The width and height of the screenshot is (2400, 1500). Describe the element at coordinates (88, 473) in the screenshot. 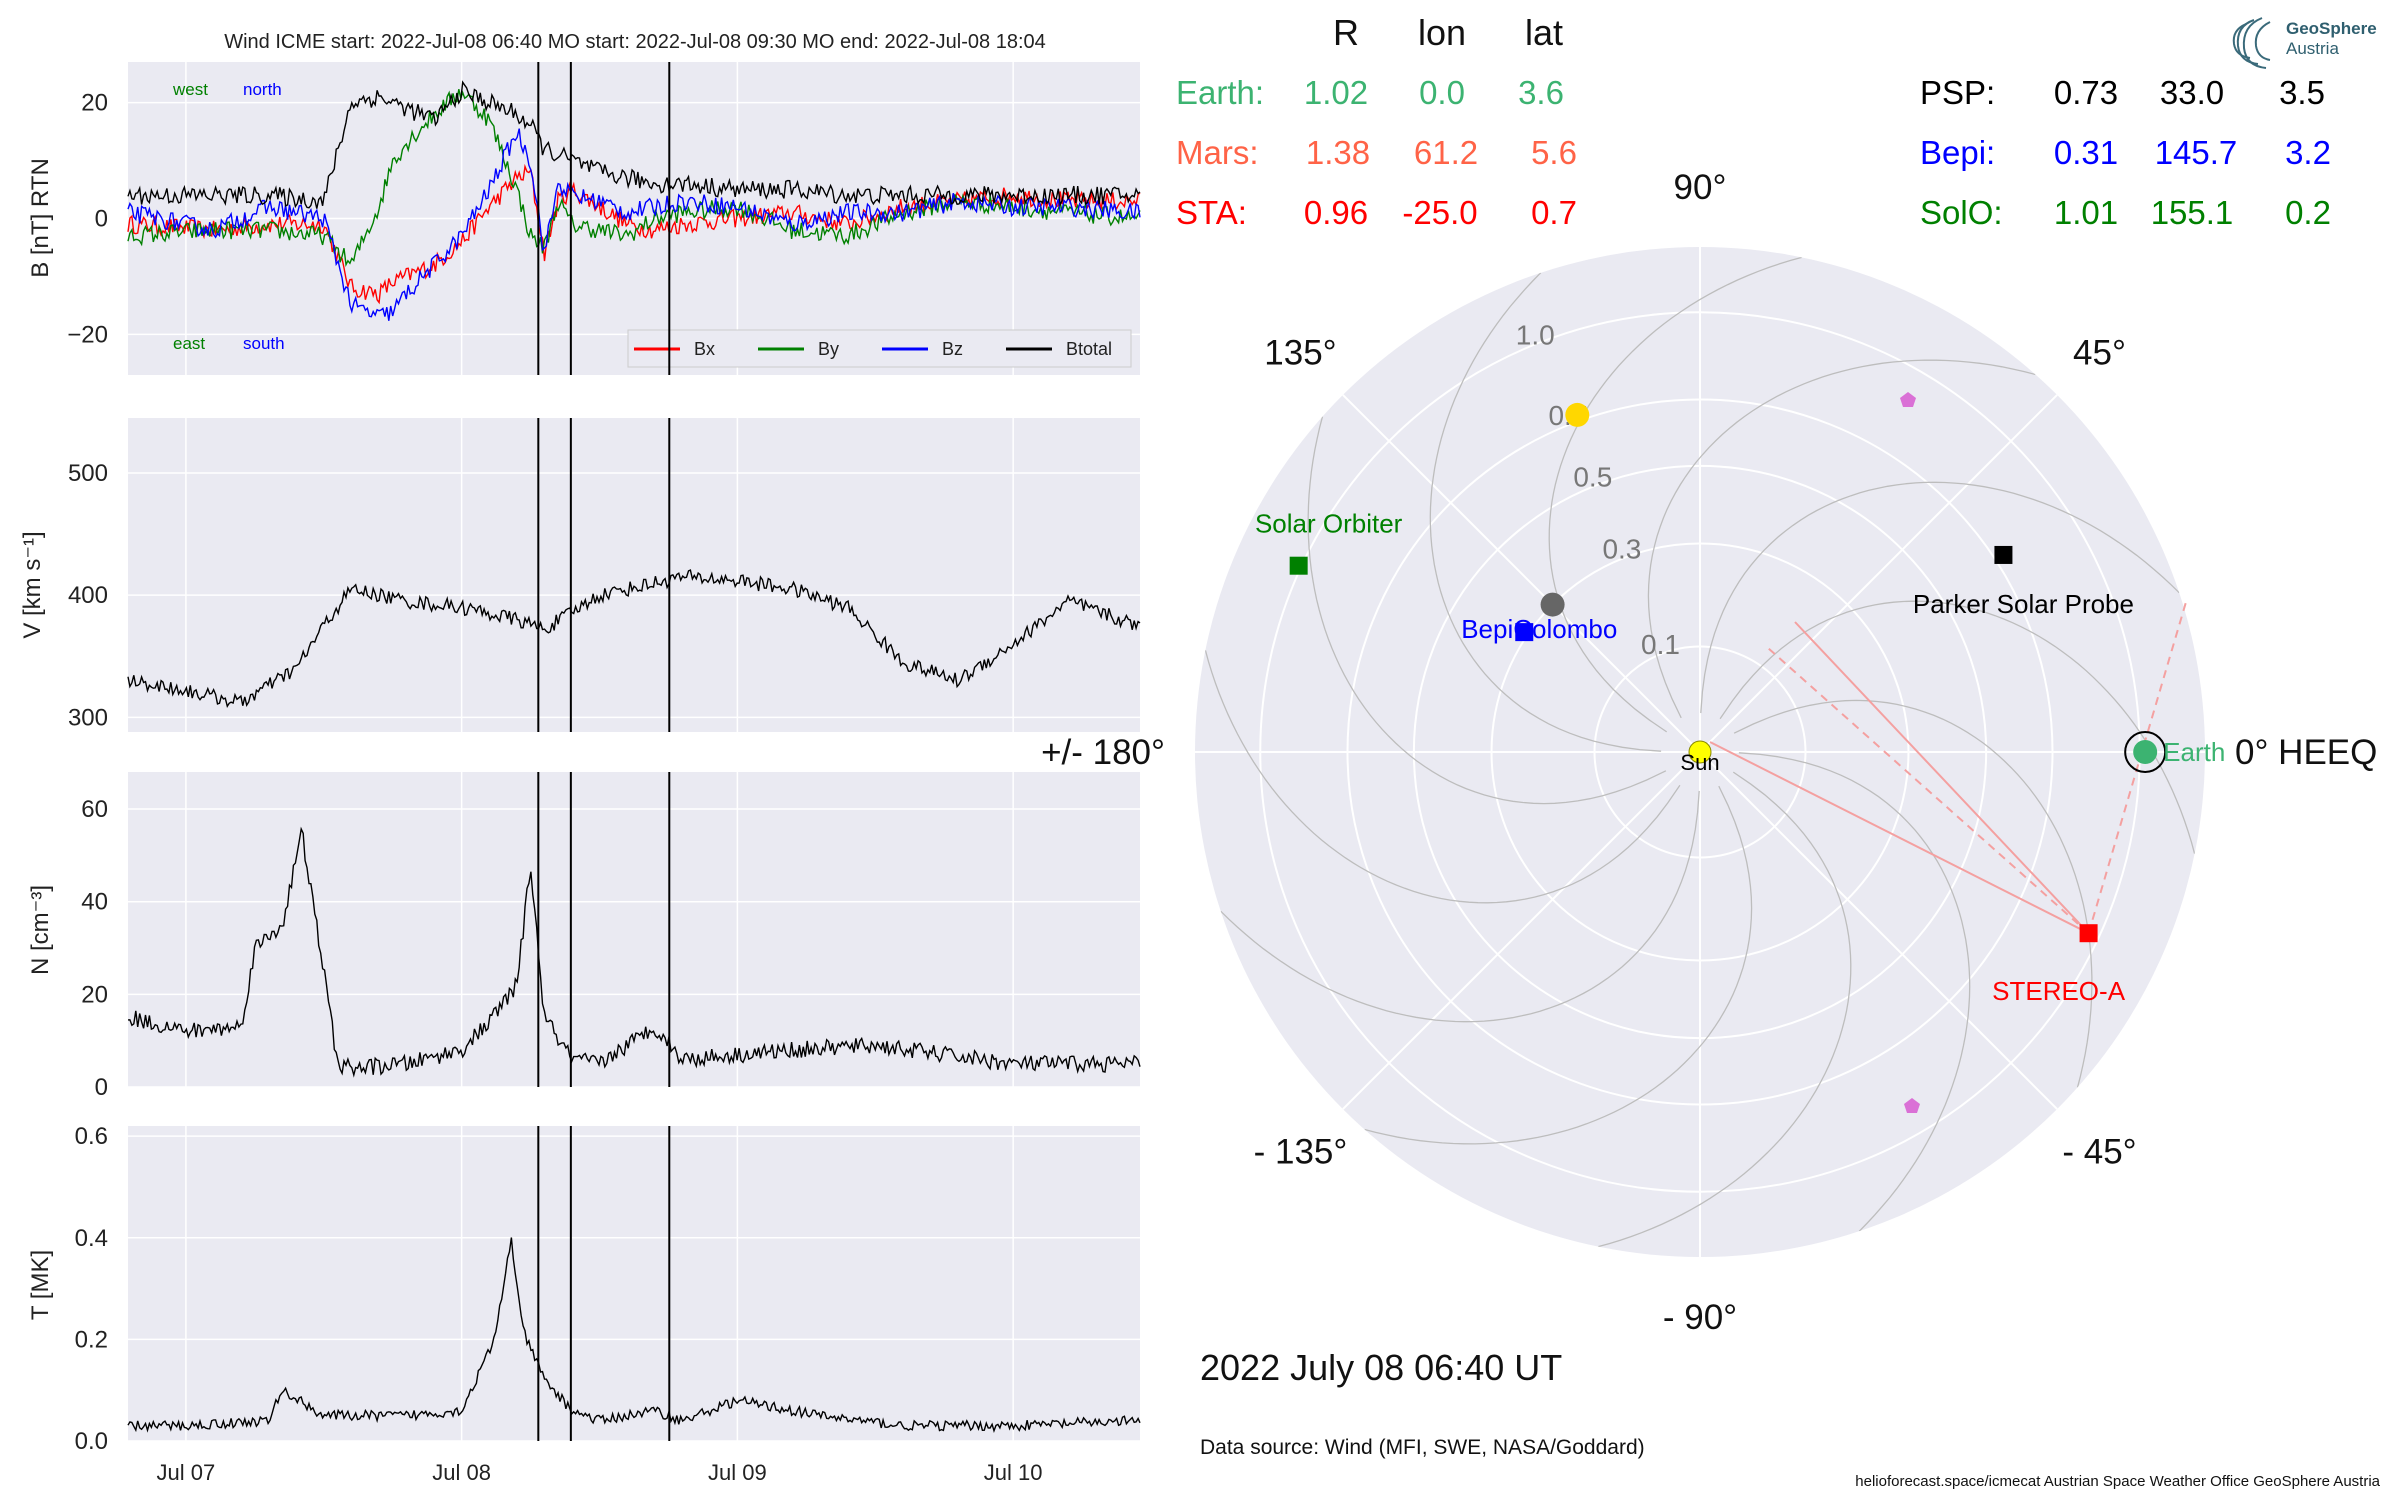

I see `y-tick-label: 500` at that location.